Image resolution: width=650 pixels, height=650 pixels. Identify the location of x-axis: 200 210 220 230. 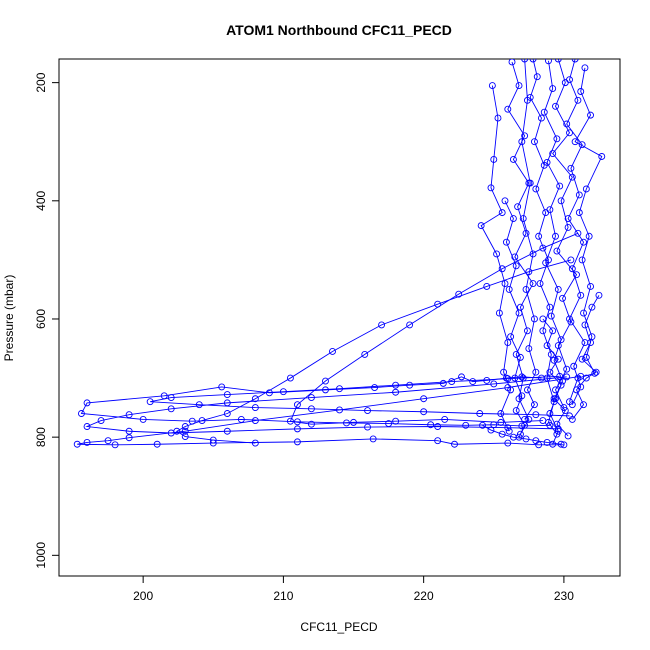
(353, 589).